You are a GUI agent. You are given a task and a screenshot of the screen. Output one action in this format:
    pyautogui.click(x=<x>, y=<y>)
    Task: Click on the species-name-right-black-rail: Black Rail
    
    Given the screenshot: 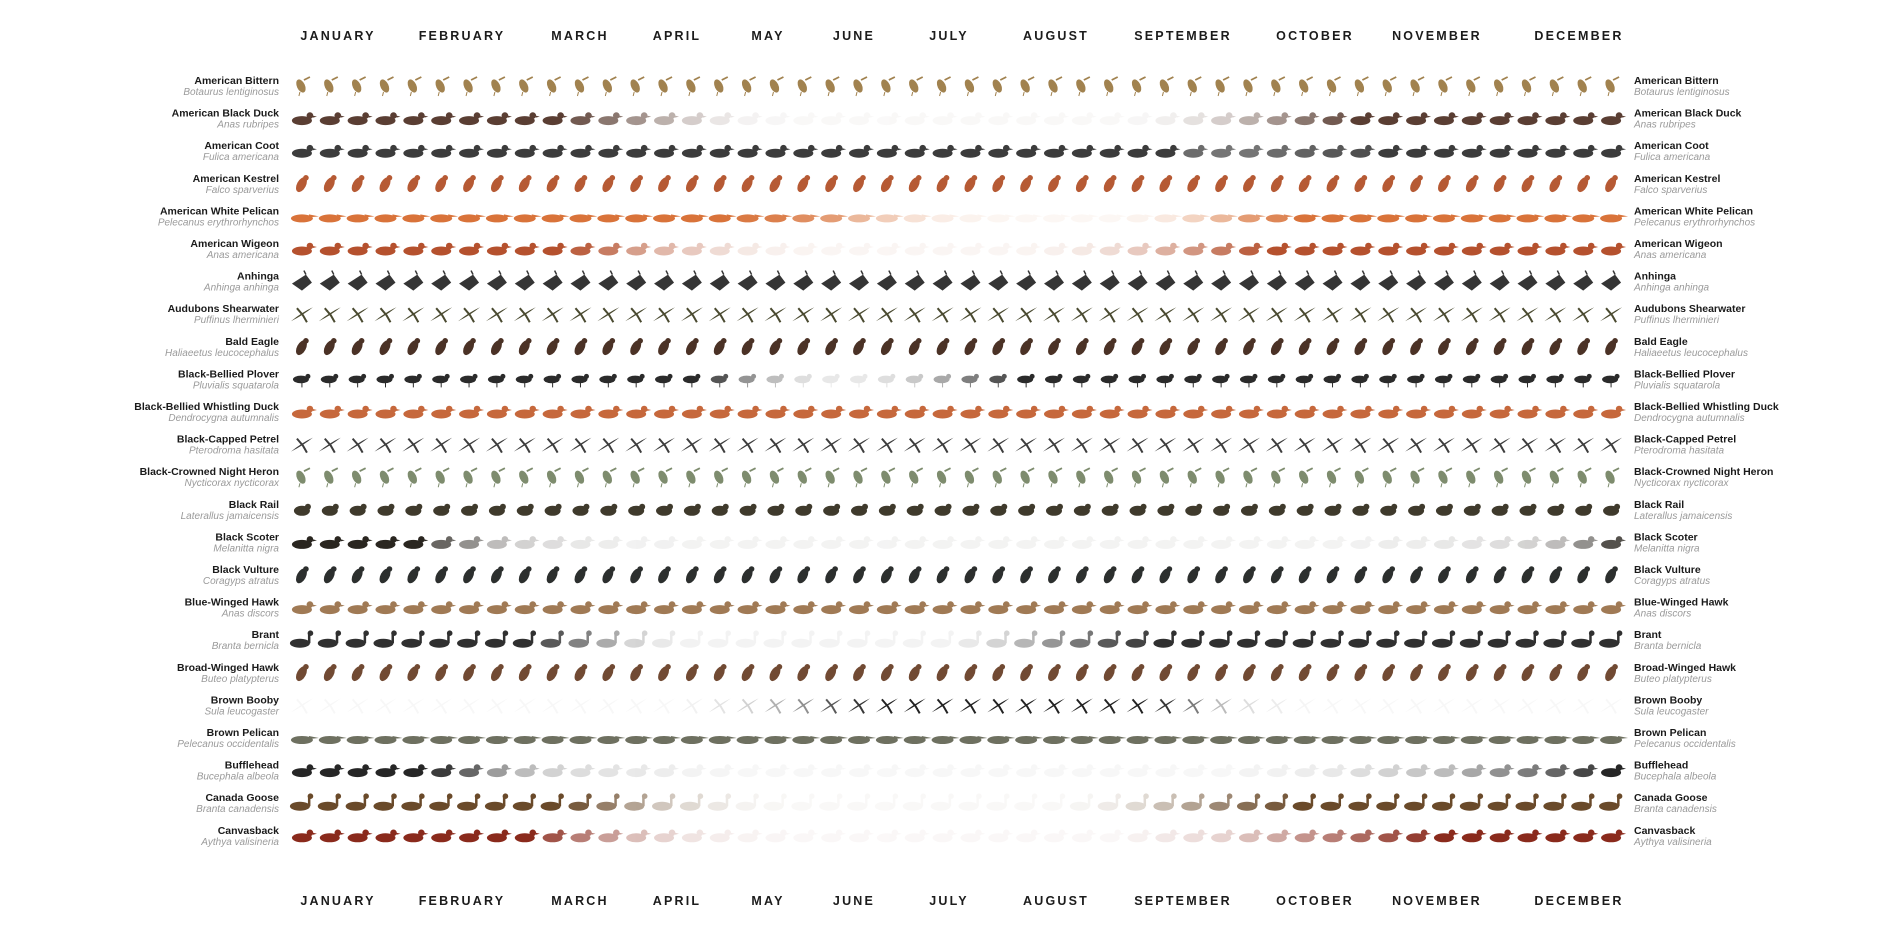 What is the action you would take?
    pyautogui.click(x=1659, y=505)
    